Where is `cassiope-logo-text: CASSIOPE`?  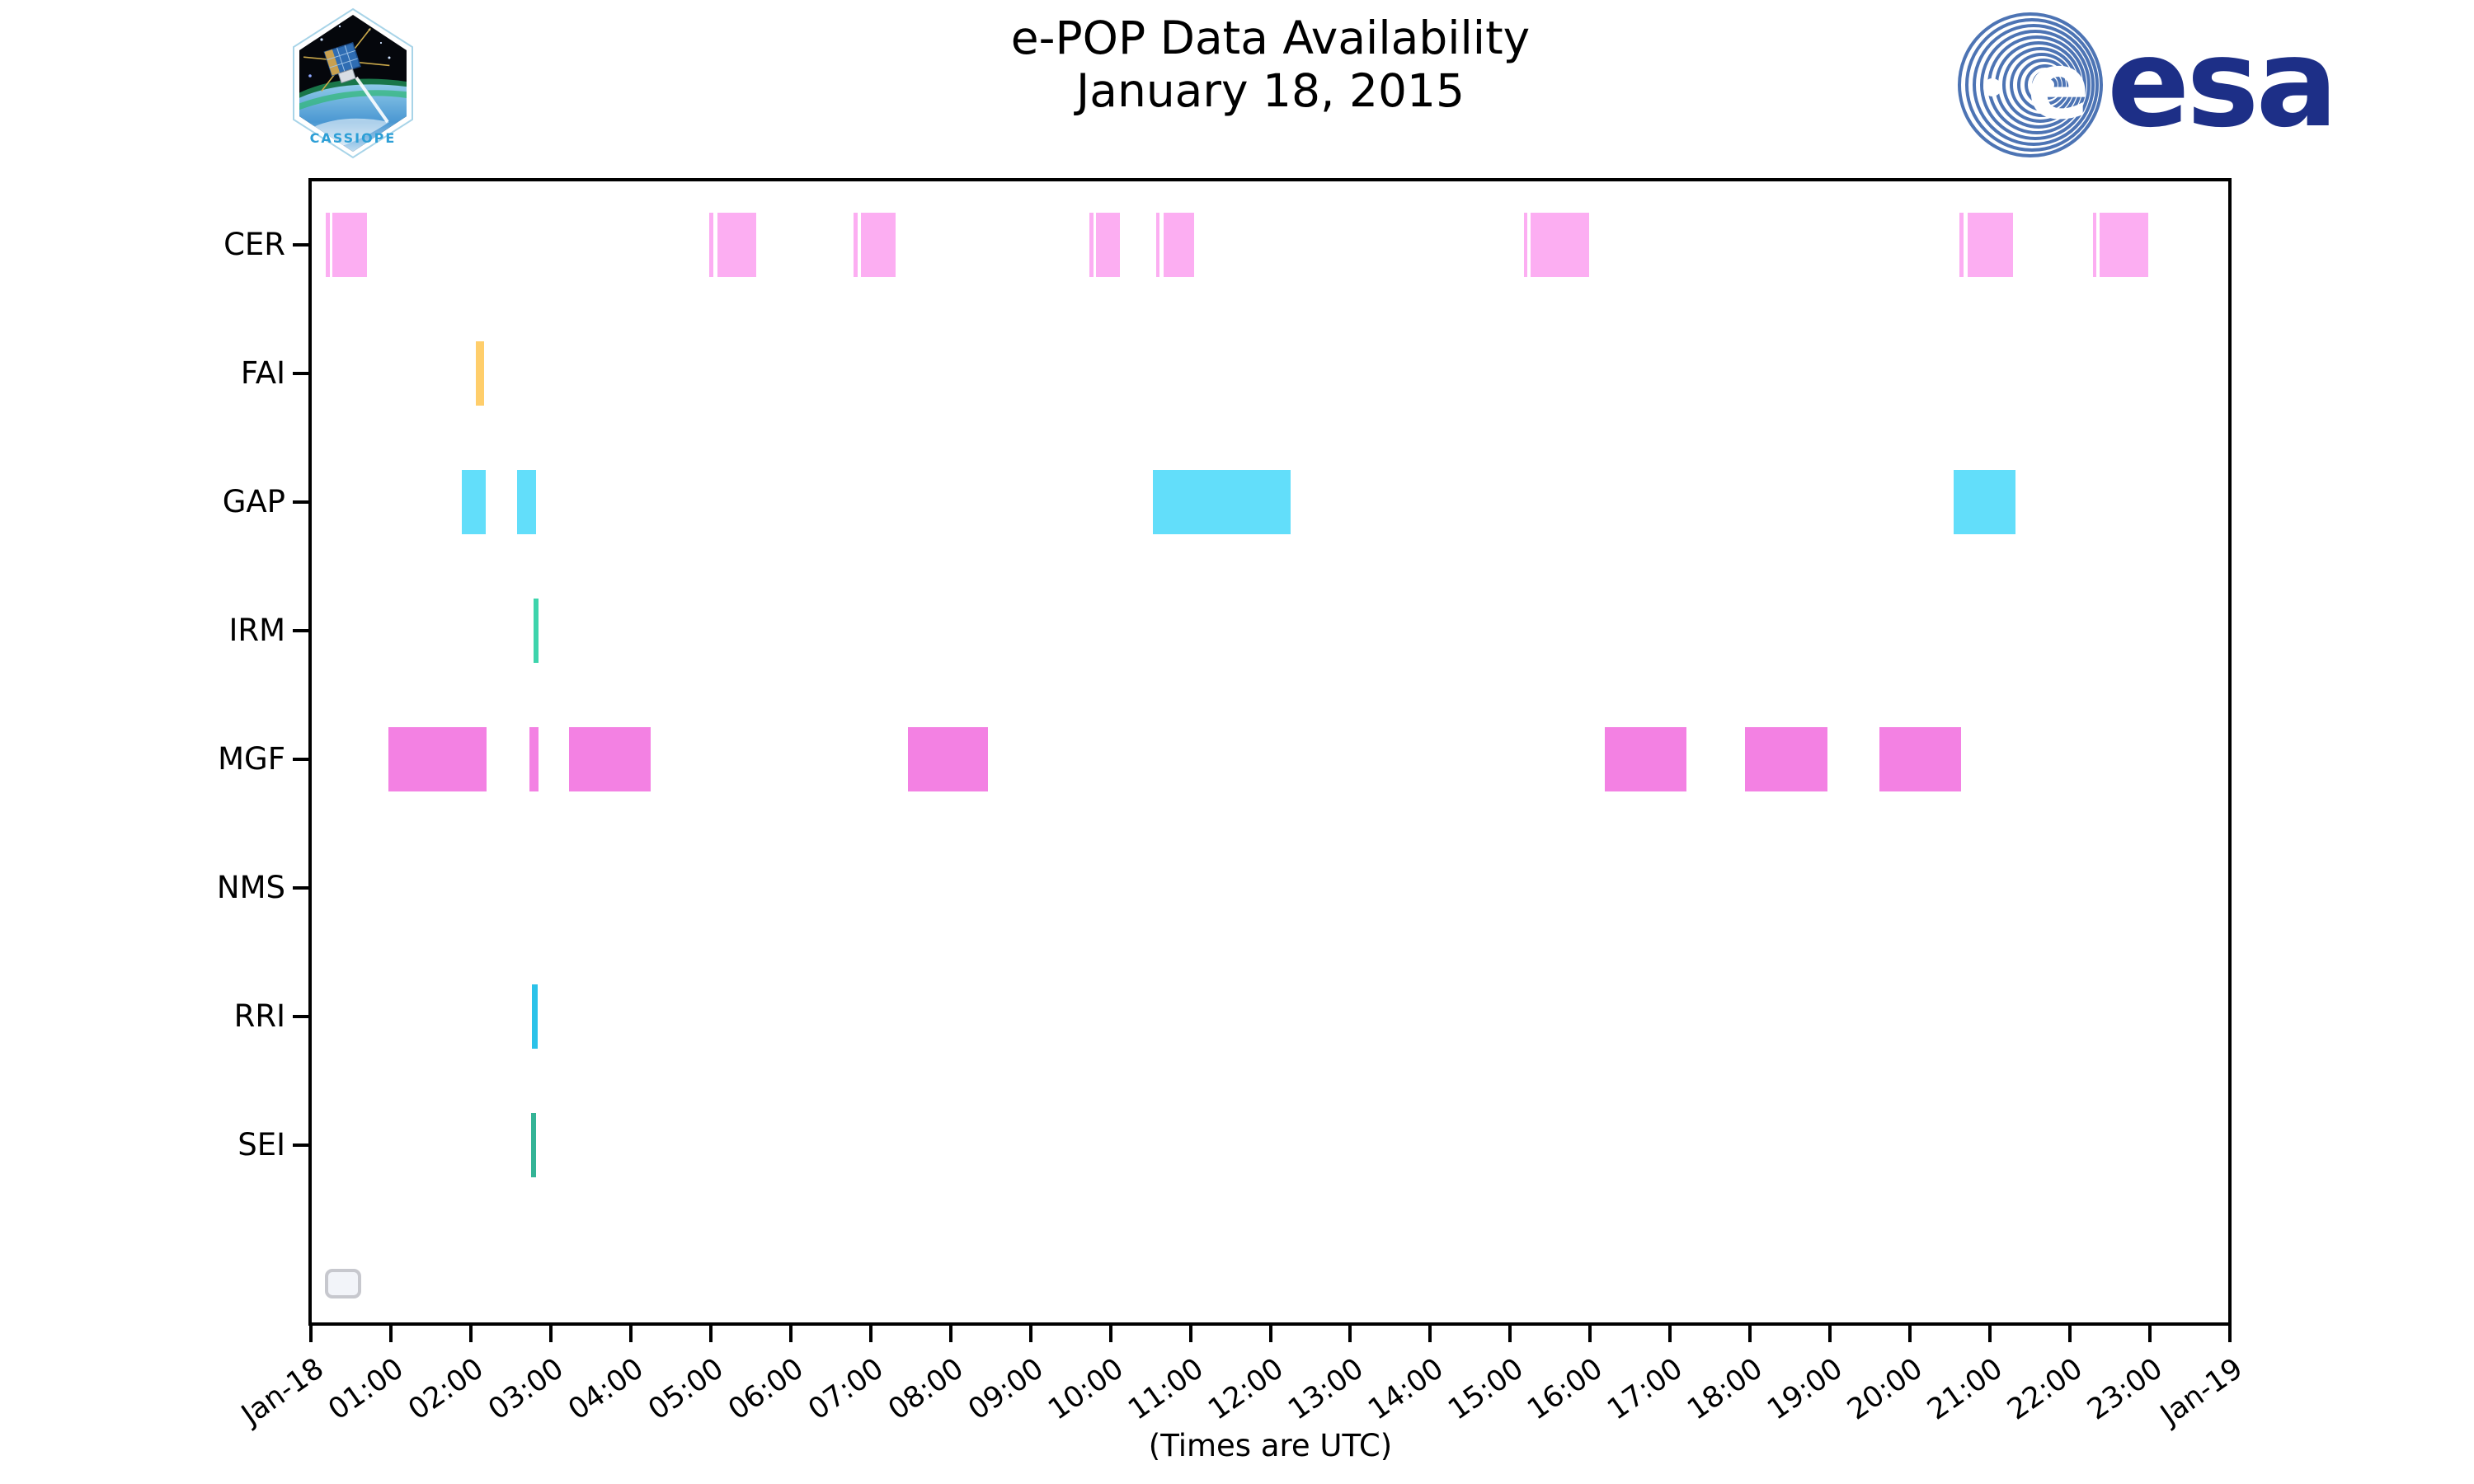
cassiope-logo-text: CASSIOPE is located at coordinates (353, 138).